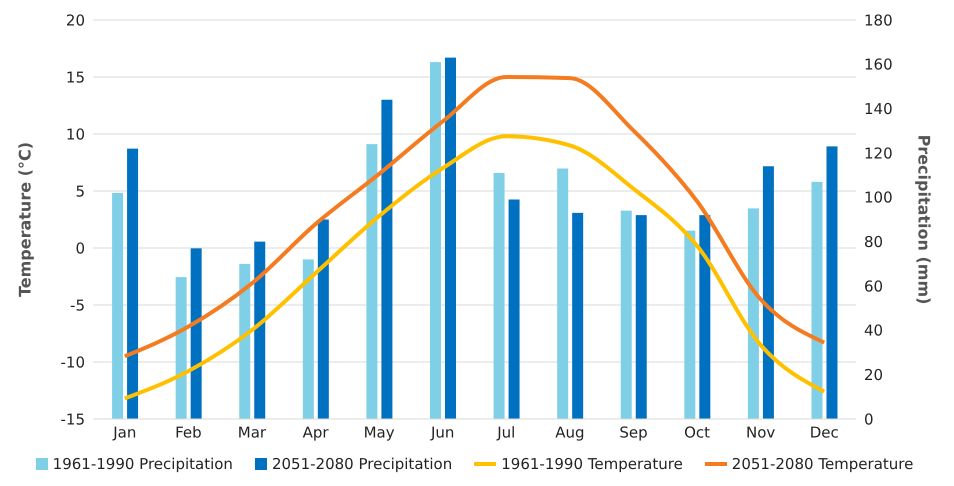 Image resolution: width=954 pixels, height=486 pixels. What do you see at coordinates (874, 241) in the screenshot?
I see `y2-tick-label: 80` at bounding box center [874, 241].